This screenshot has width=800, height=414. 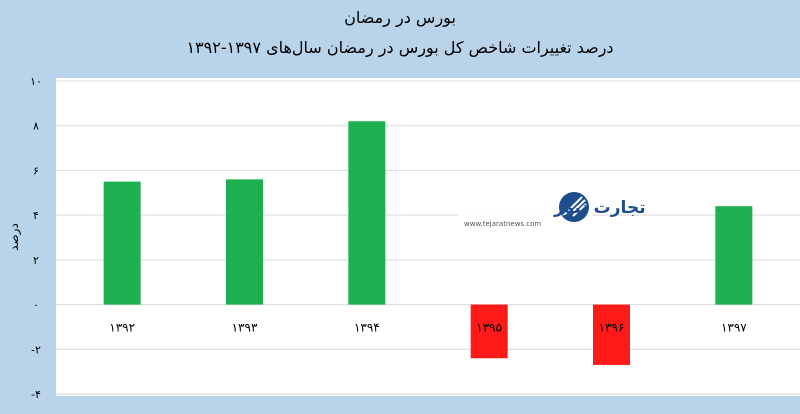 I want to click on x-tick-label: ۱۳۹۶, so click(x=612, y=328).